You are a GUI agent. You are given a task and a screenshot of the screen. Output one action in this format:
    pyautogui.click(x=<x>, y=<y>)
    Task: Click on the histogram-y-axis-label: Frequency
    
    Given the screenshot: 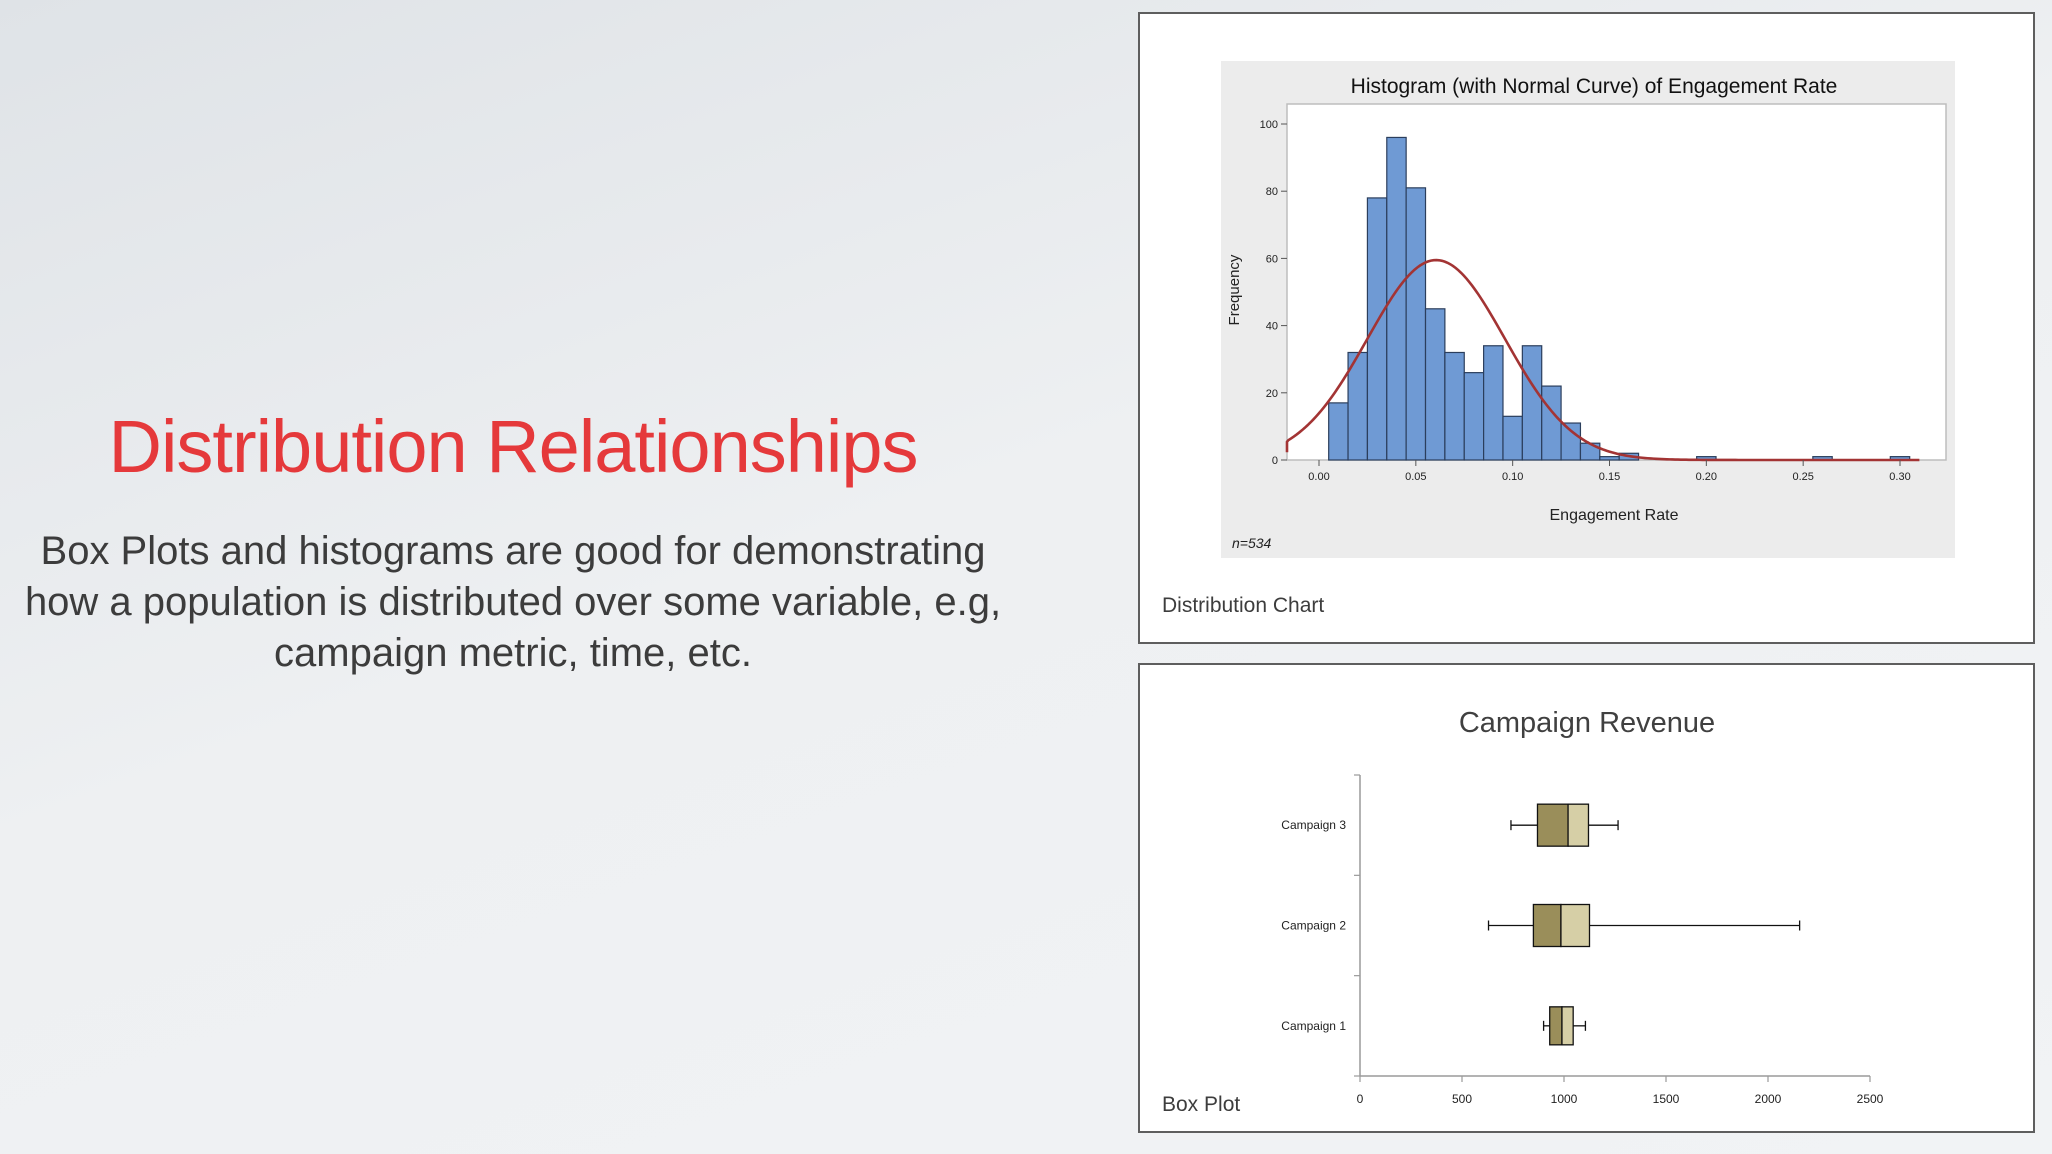 What is the action you would take?
    pyautogui.click(x=1234, y=289)
    